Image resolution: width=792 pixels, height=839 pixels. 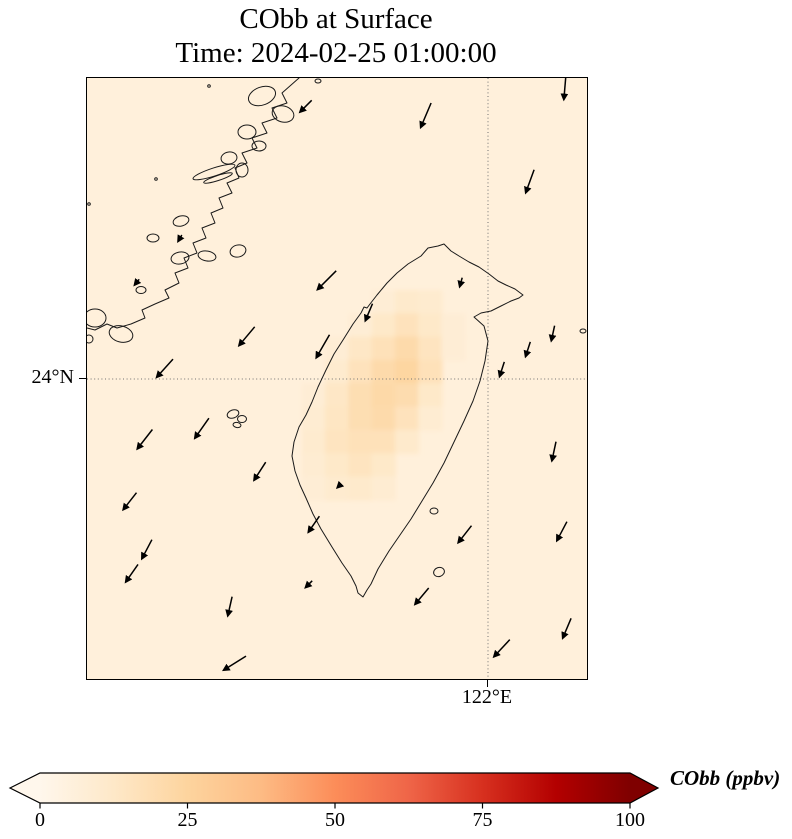 I want to click on chart-title: CObb at Surface, so click(x=336, y=19).